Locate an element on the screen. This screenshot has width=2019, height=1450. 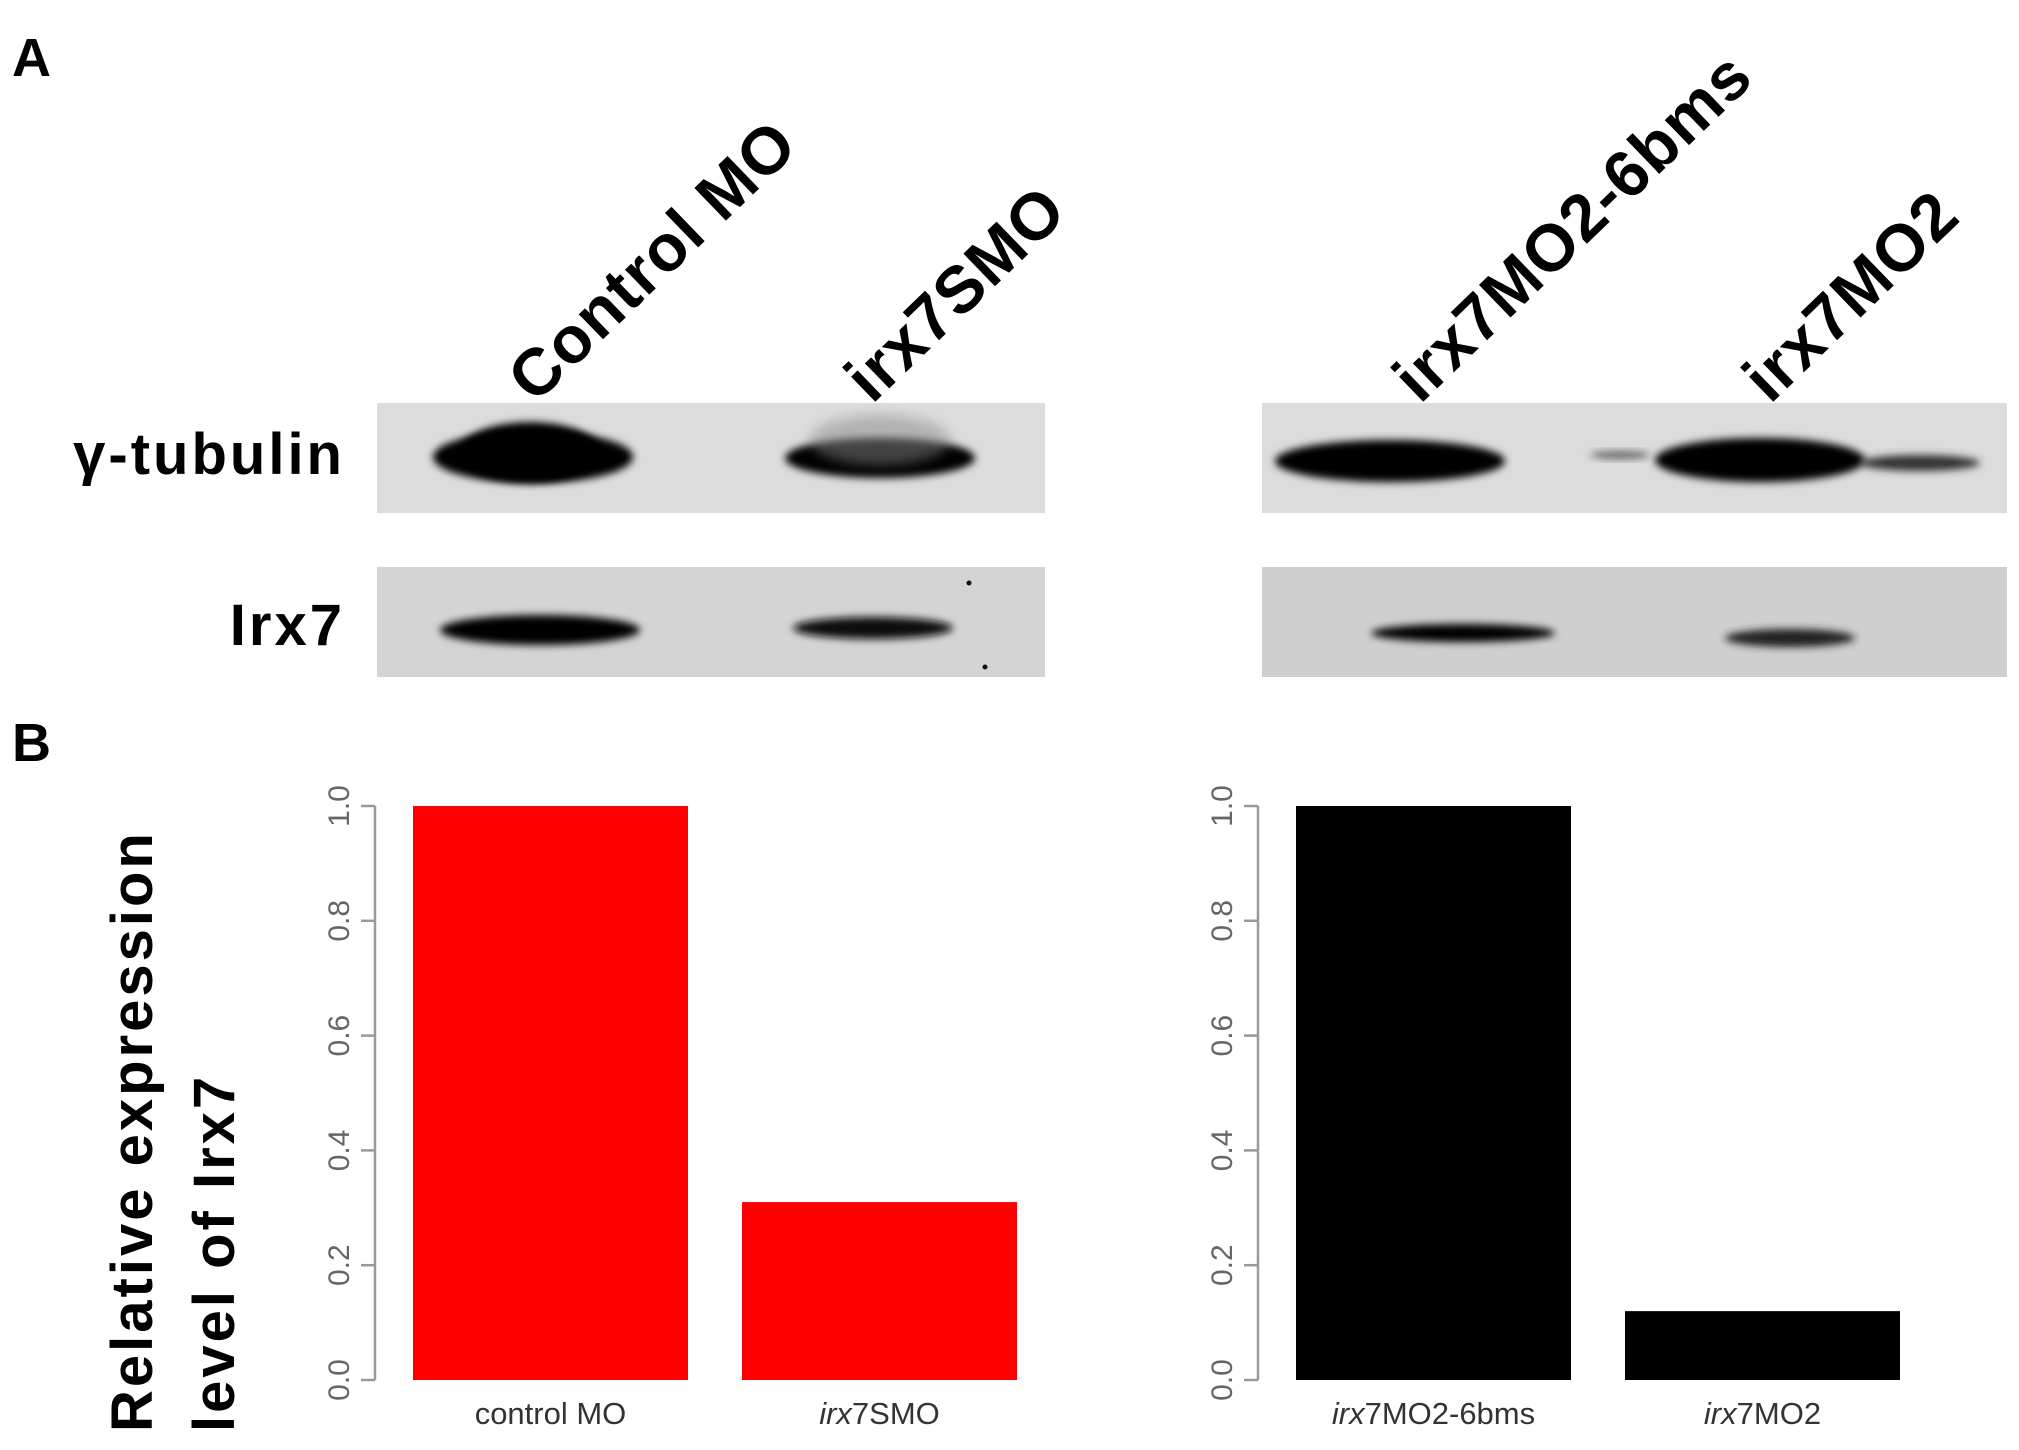
lane-label-irx7mo2-6bms: irx7MO2-6bms is located at coordinates (1571, 227).